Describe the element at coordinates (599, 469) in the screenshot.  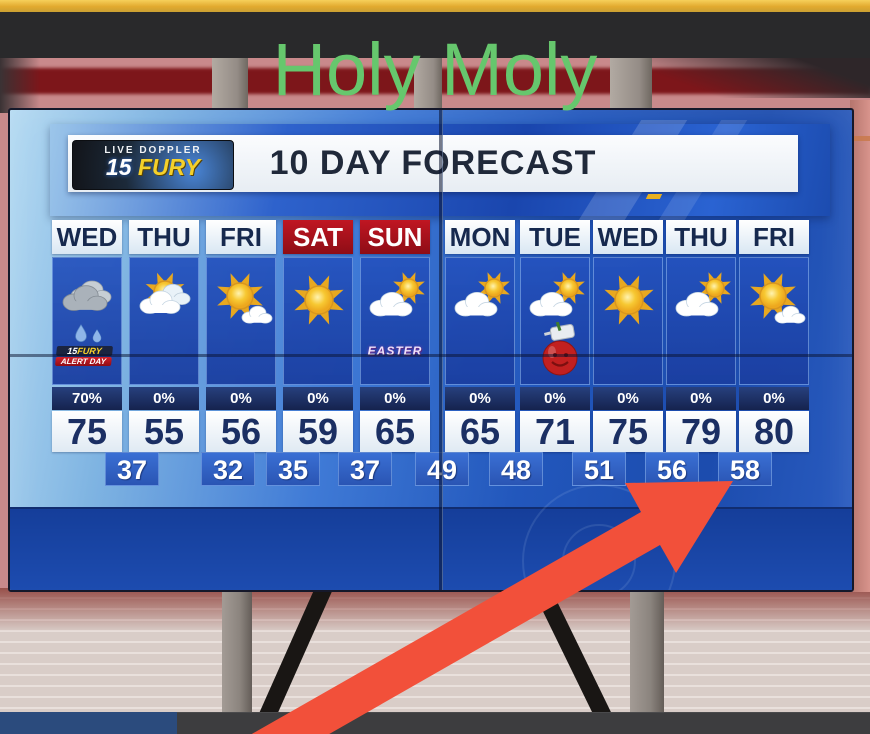
I see `low-temp: 51` at that location.